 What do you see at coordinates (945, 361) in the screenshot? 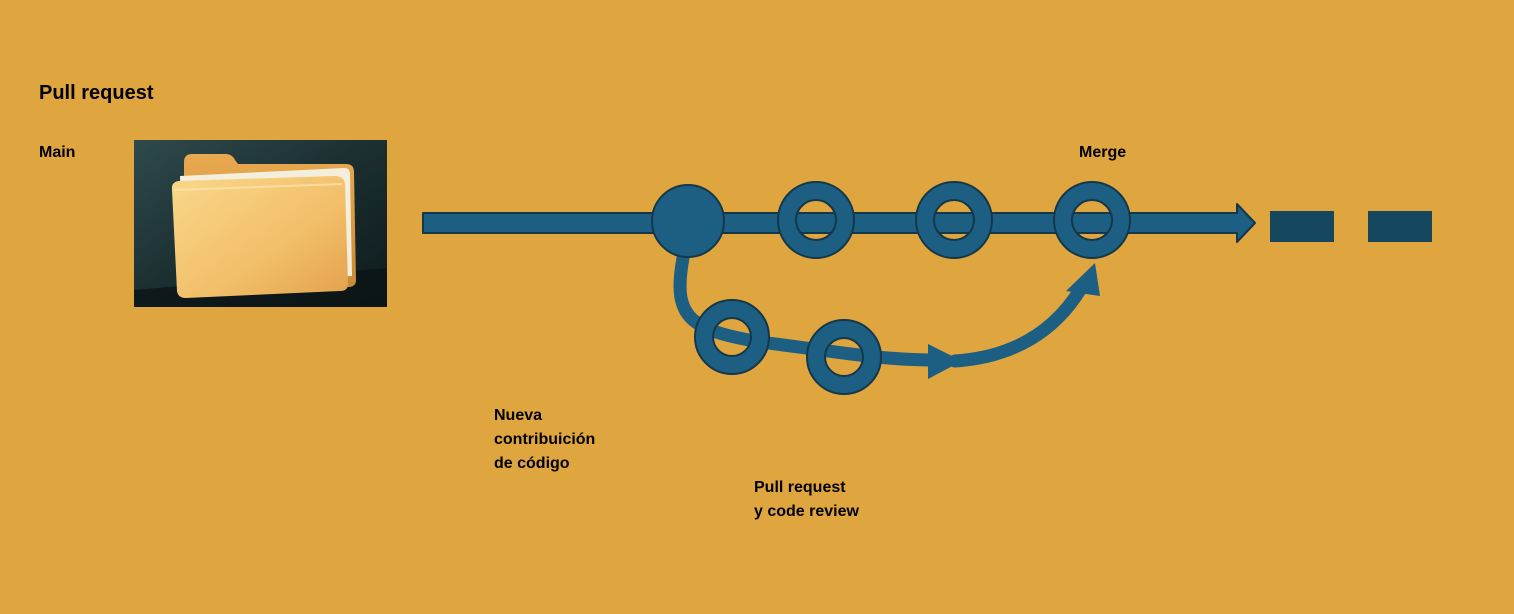
I see `feature-branch-arrowhead` at bounding box center [945, 361].